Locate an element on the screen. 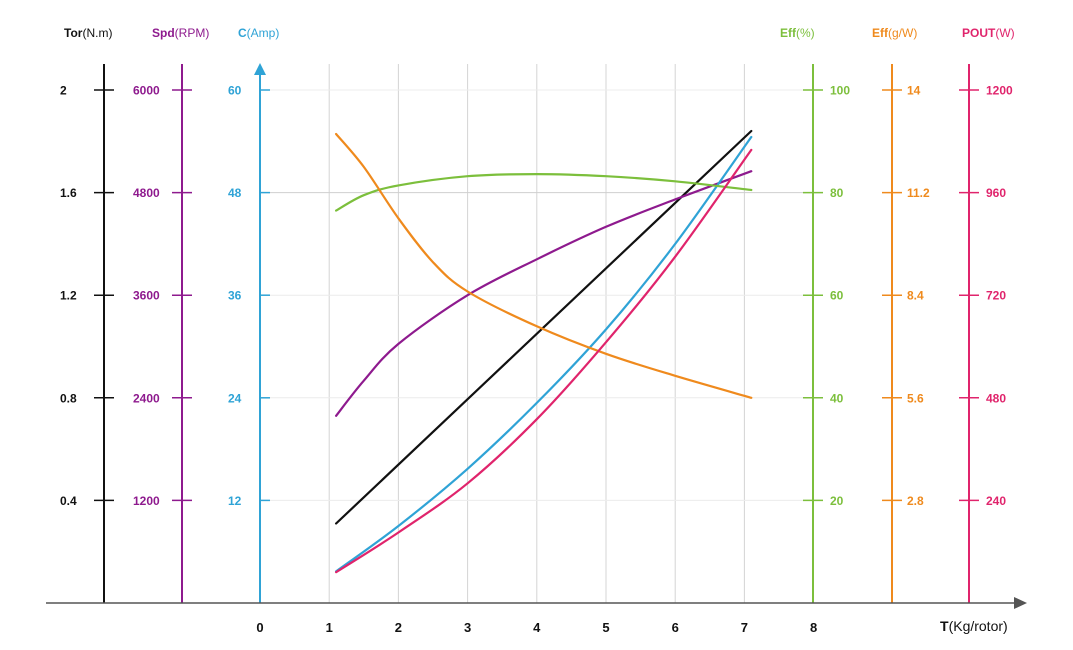  axis-tick-label-tor-4: 2 is located at coordinates (63, 91).